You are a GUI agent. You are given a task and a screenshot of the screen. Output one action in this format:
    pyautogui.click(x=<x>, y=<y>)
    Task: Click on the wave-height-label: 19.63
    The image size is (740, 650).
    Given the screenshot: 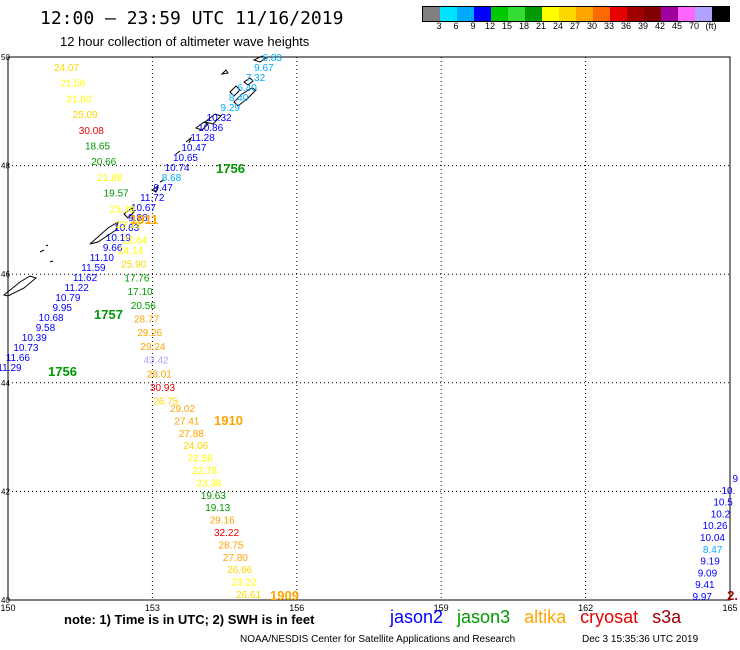 What is the action you would take?
    pyautogui.click(x=213, y=496)
    